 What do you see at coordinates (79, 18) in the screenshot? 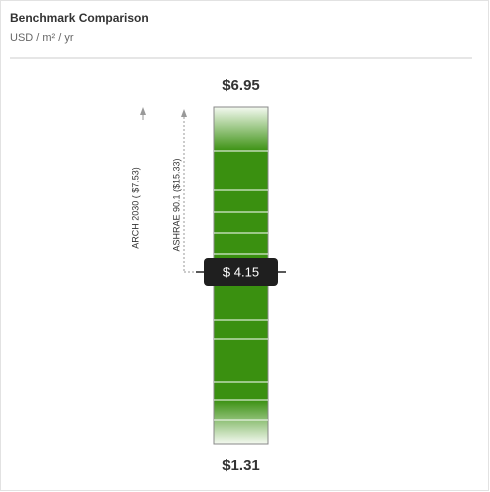
I see `title: Benchmark Comparison` at bounding box center [79, 18].